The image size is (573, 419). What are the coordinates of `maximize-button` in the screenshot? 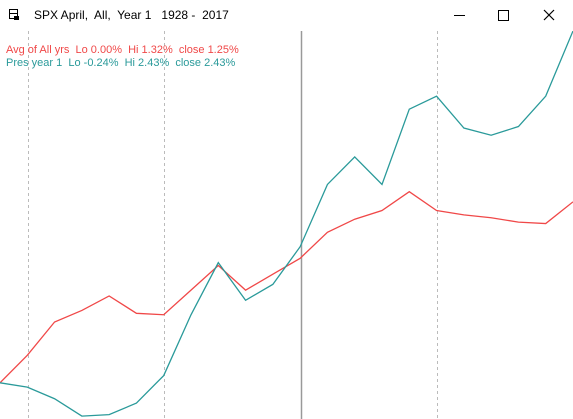 It's located at (503, 15).